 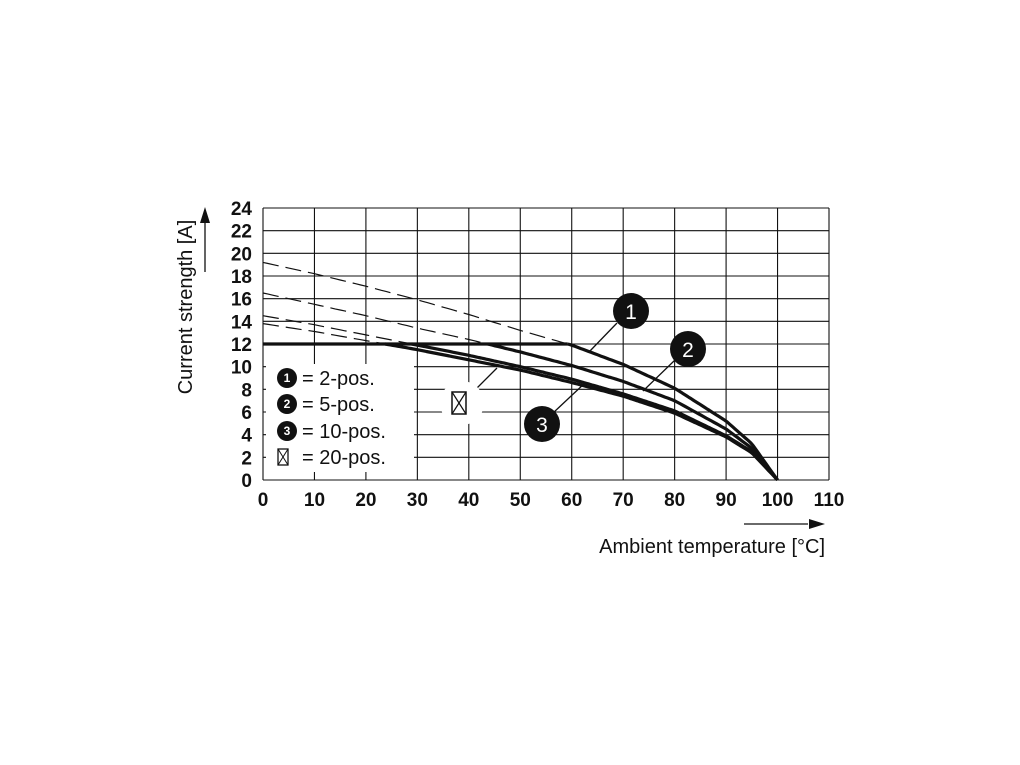 What do you see at coordinates (246, 413) in the screenshot?
I see `y-tick-label: 6` at bounding box center [246, 413].